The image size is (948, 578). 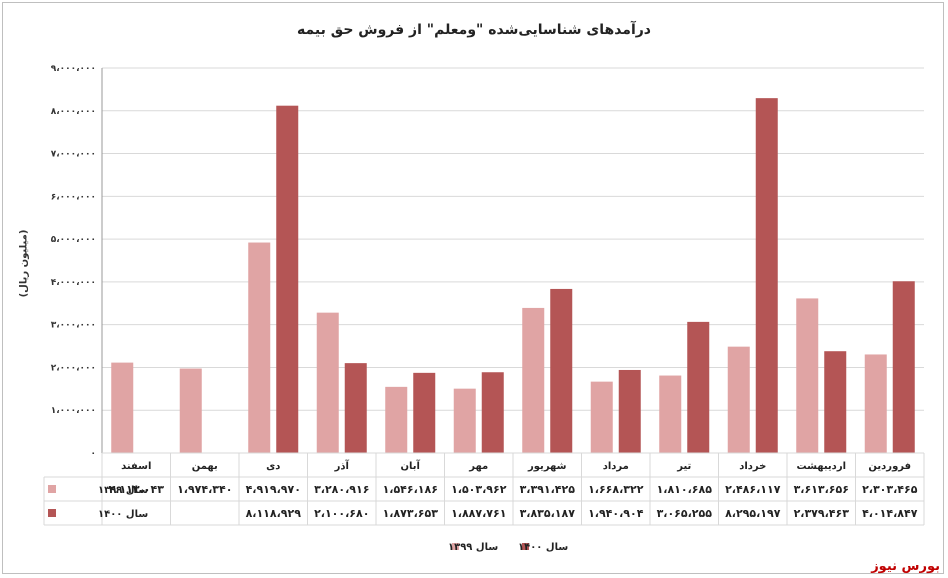 I want to click on data-label: ۸،۱۱۸،۹۲۹, so click(x=274, y=513).